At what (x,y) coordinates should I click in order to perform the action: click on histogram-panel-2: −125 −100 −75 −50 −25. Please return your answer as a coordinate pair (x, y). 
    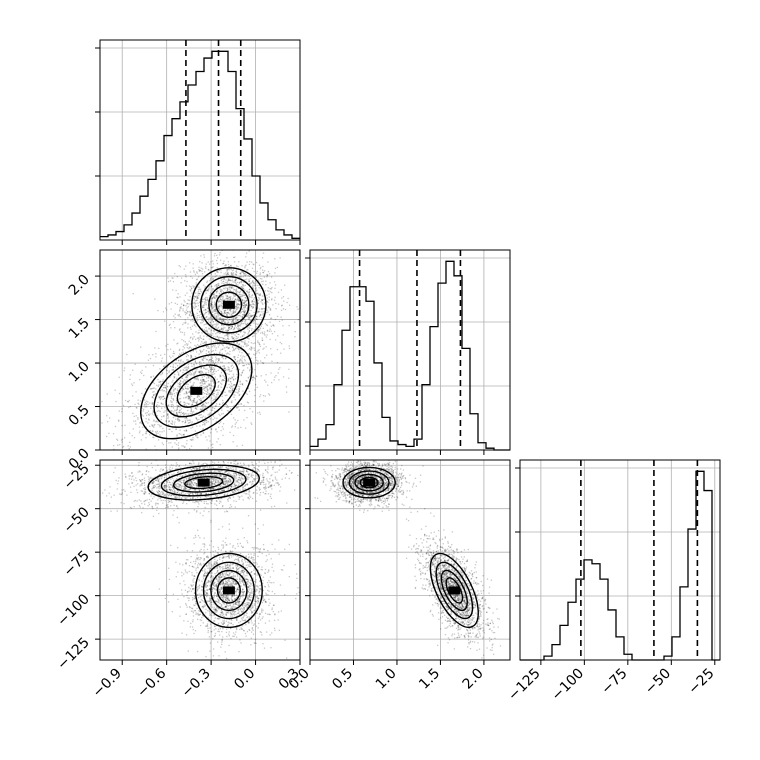
    Looking at the image, I should click on (613, 582).